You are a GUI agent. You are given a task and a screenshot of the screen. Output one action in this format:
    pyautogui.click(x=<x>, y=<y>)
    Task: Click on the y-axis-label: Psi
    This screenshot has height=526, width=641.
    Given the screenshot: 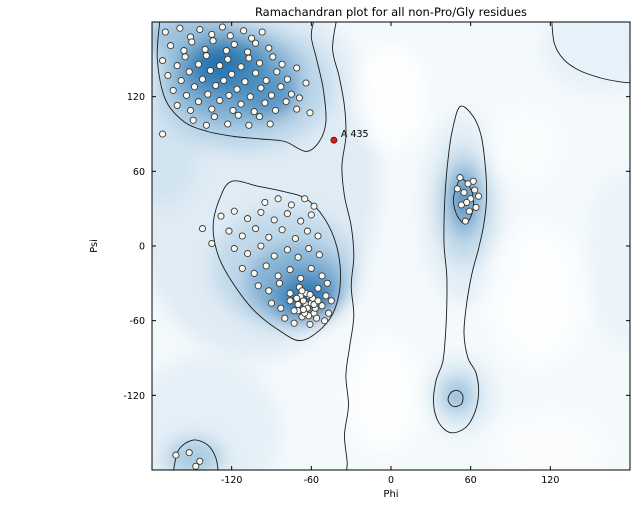 What is the action you would take?
    pyautogui.click(x=94, y=246)
    